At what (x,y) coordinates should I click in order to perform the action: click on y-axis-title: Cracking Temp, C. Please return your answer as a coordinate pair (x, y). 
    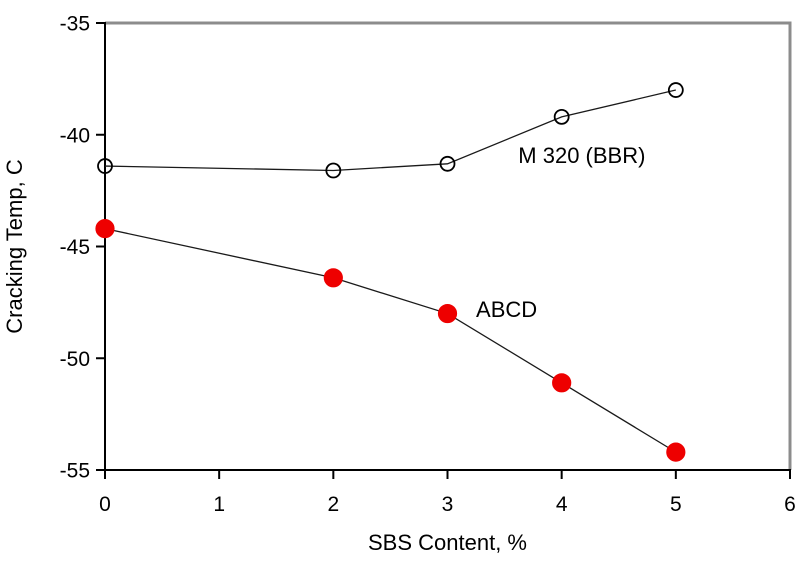
    Looking at the image, I should click on (14, 246).